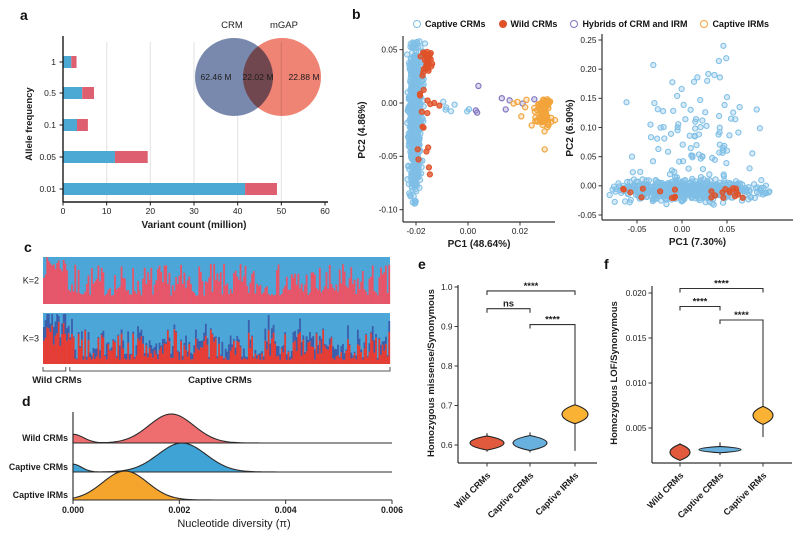 The image size is (800, 537). What do you see at coordinates (107, 211) in the screenshot?
I see `svg-text: 10` at bounding box center [107, 211].